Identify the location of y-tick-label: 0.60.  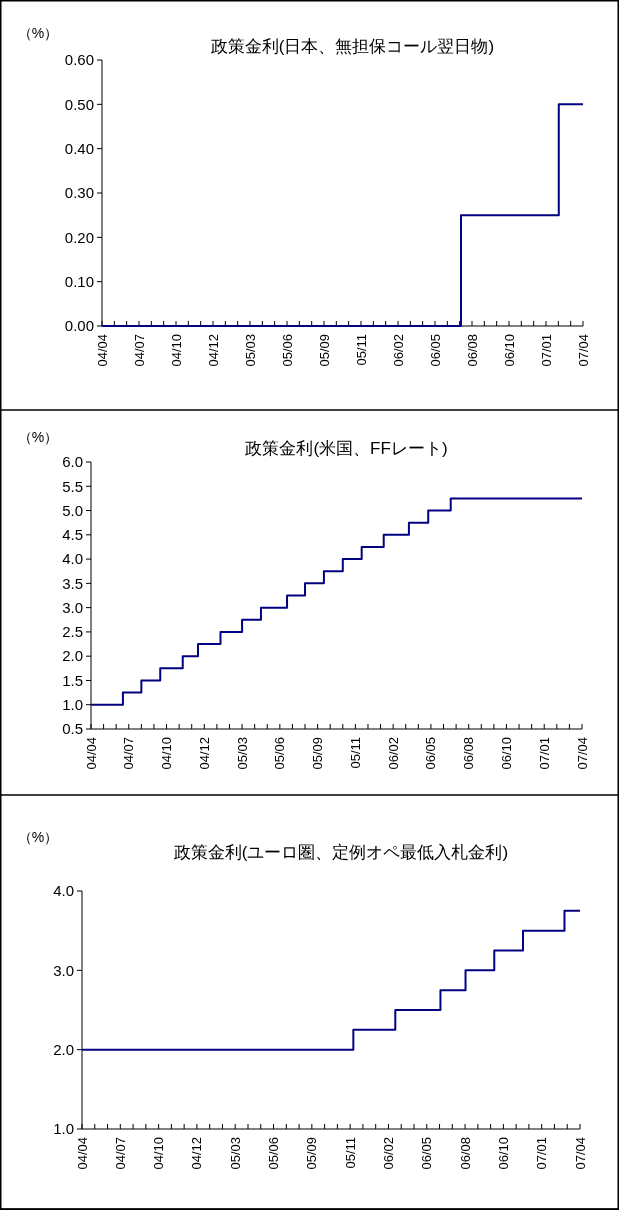
(79, 60).